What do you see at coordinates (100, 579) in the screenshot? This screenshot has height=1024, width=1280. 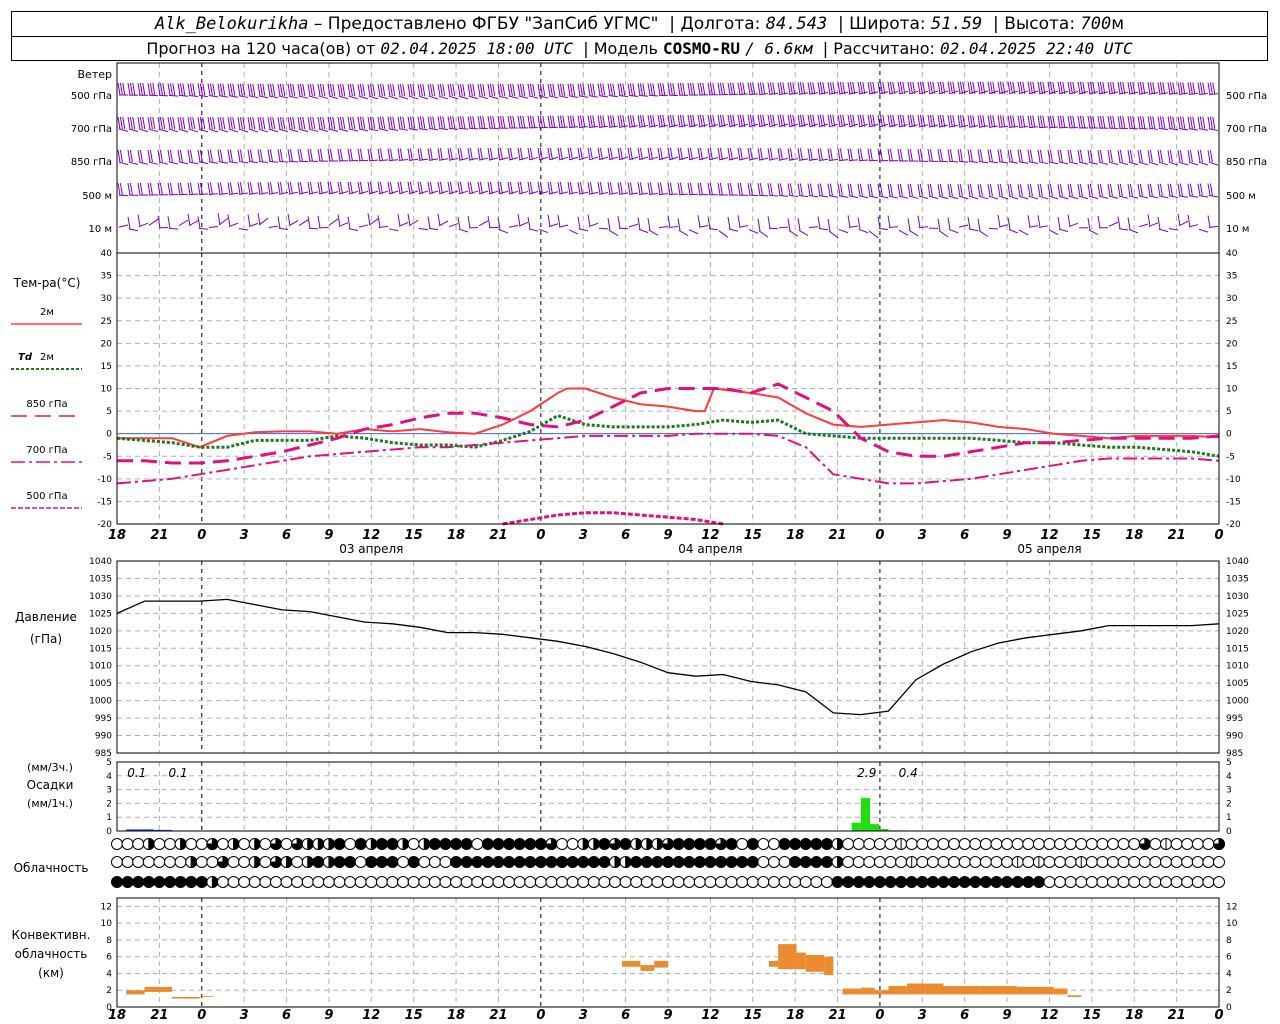 I see `press-tick-left: 1035` at bounding box center [100, 579].